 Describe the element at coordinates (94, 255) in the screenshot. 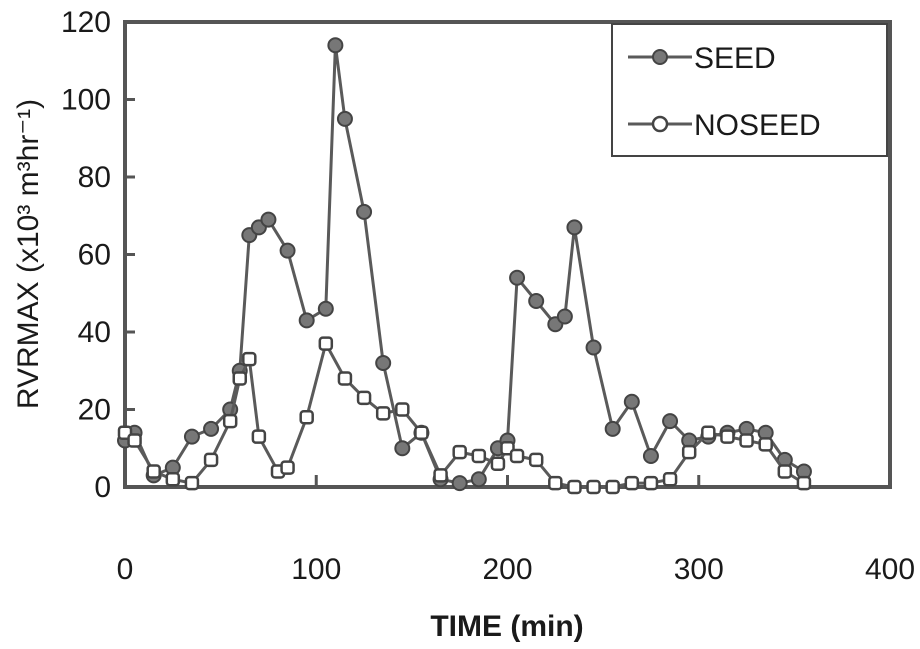

I see `y-tick-label-60: 60` at that location.